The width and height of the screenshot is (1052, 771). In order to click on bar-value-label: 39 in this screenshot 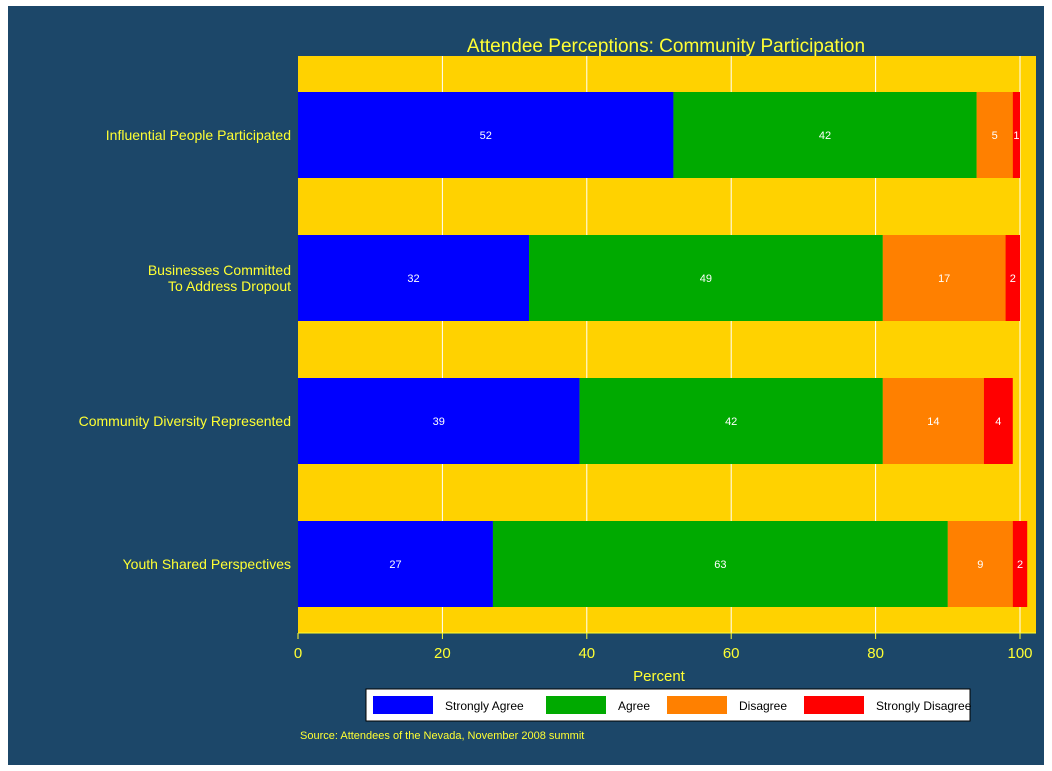, I will do `click(439, 422)`.